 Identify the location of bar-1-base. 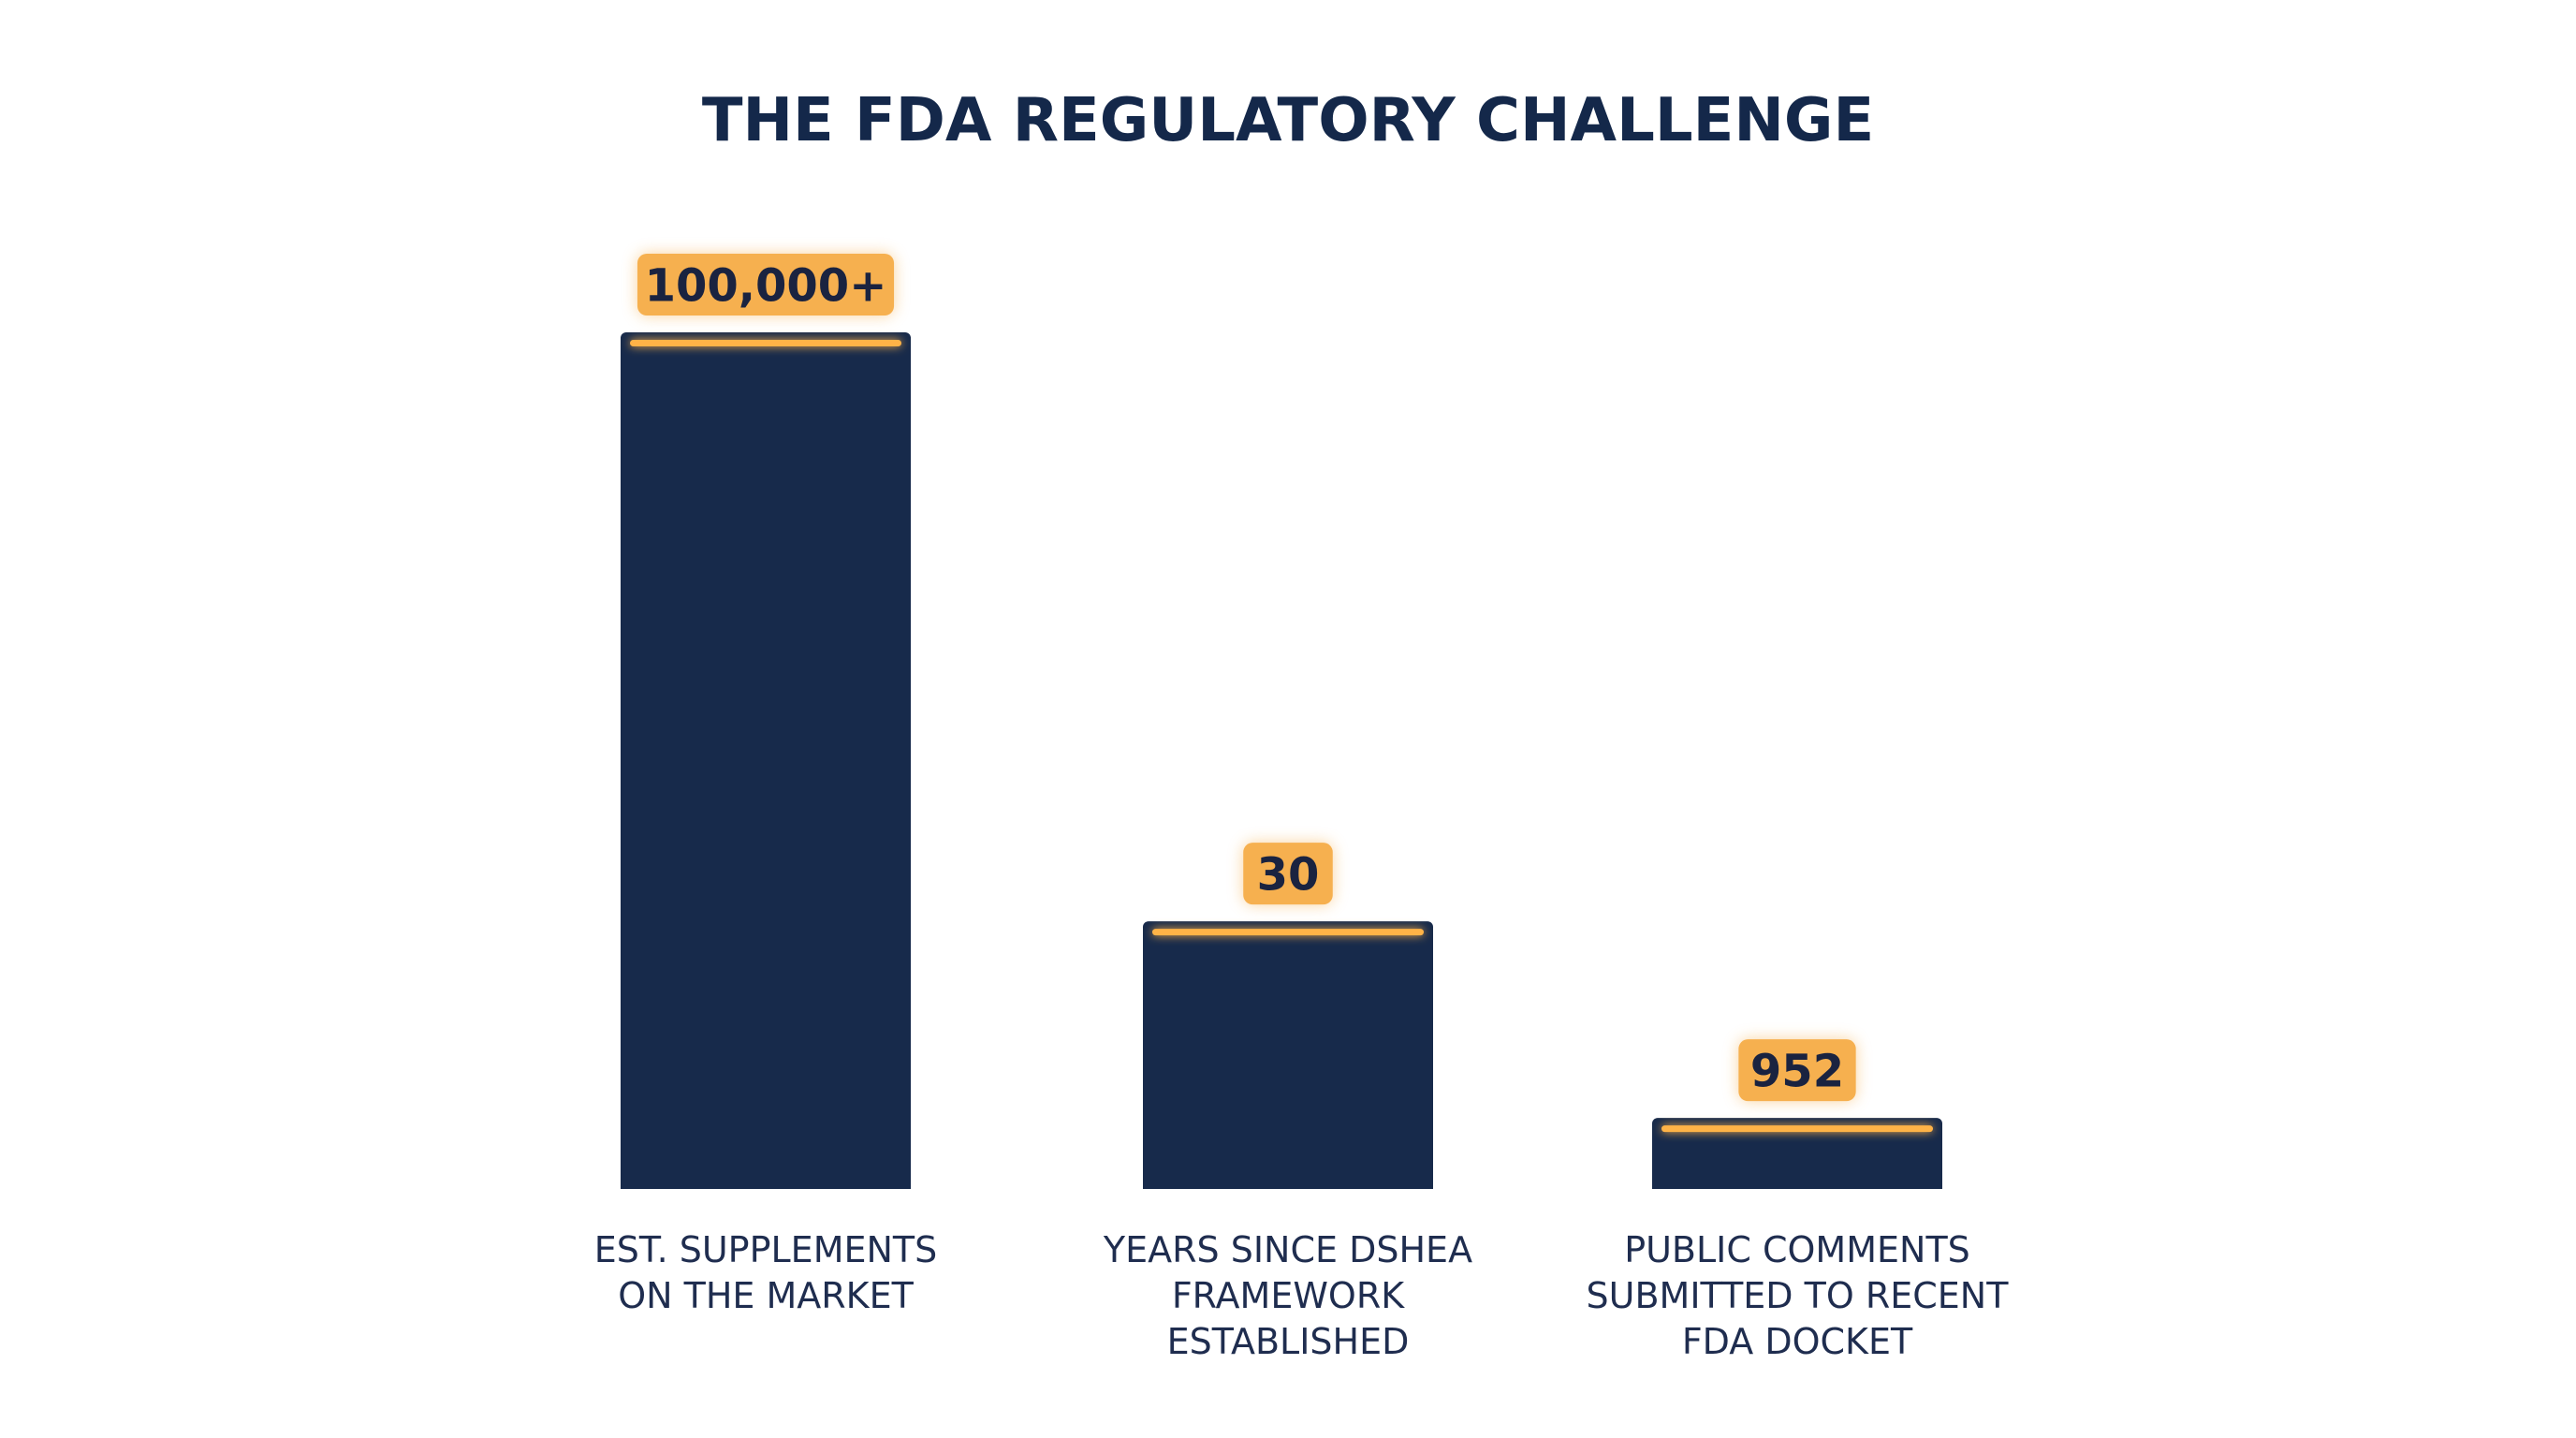
(766, 1179).